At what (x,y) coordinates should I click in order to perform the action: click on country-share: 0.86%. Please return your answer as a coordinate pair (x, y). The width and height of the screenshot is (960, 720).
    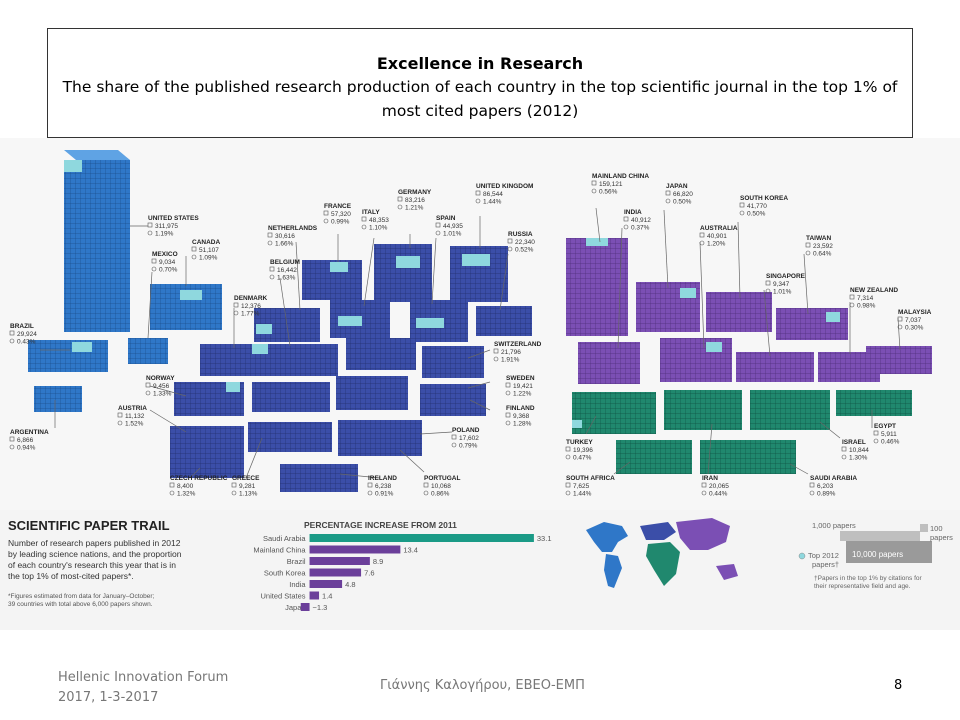
    Looking at the image, I should click on (440, 494).